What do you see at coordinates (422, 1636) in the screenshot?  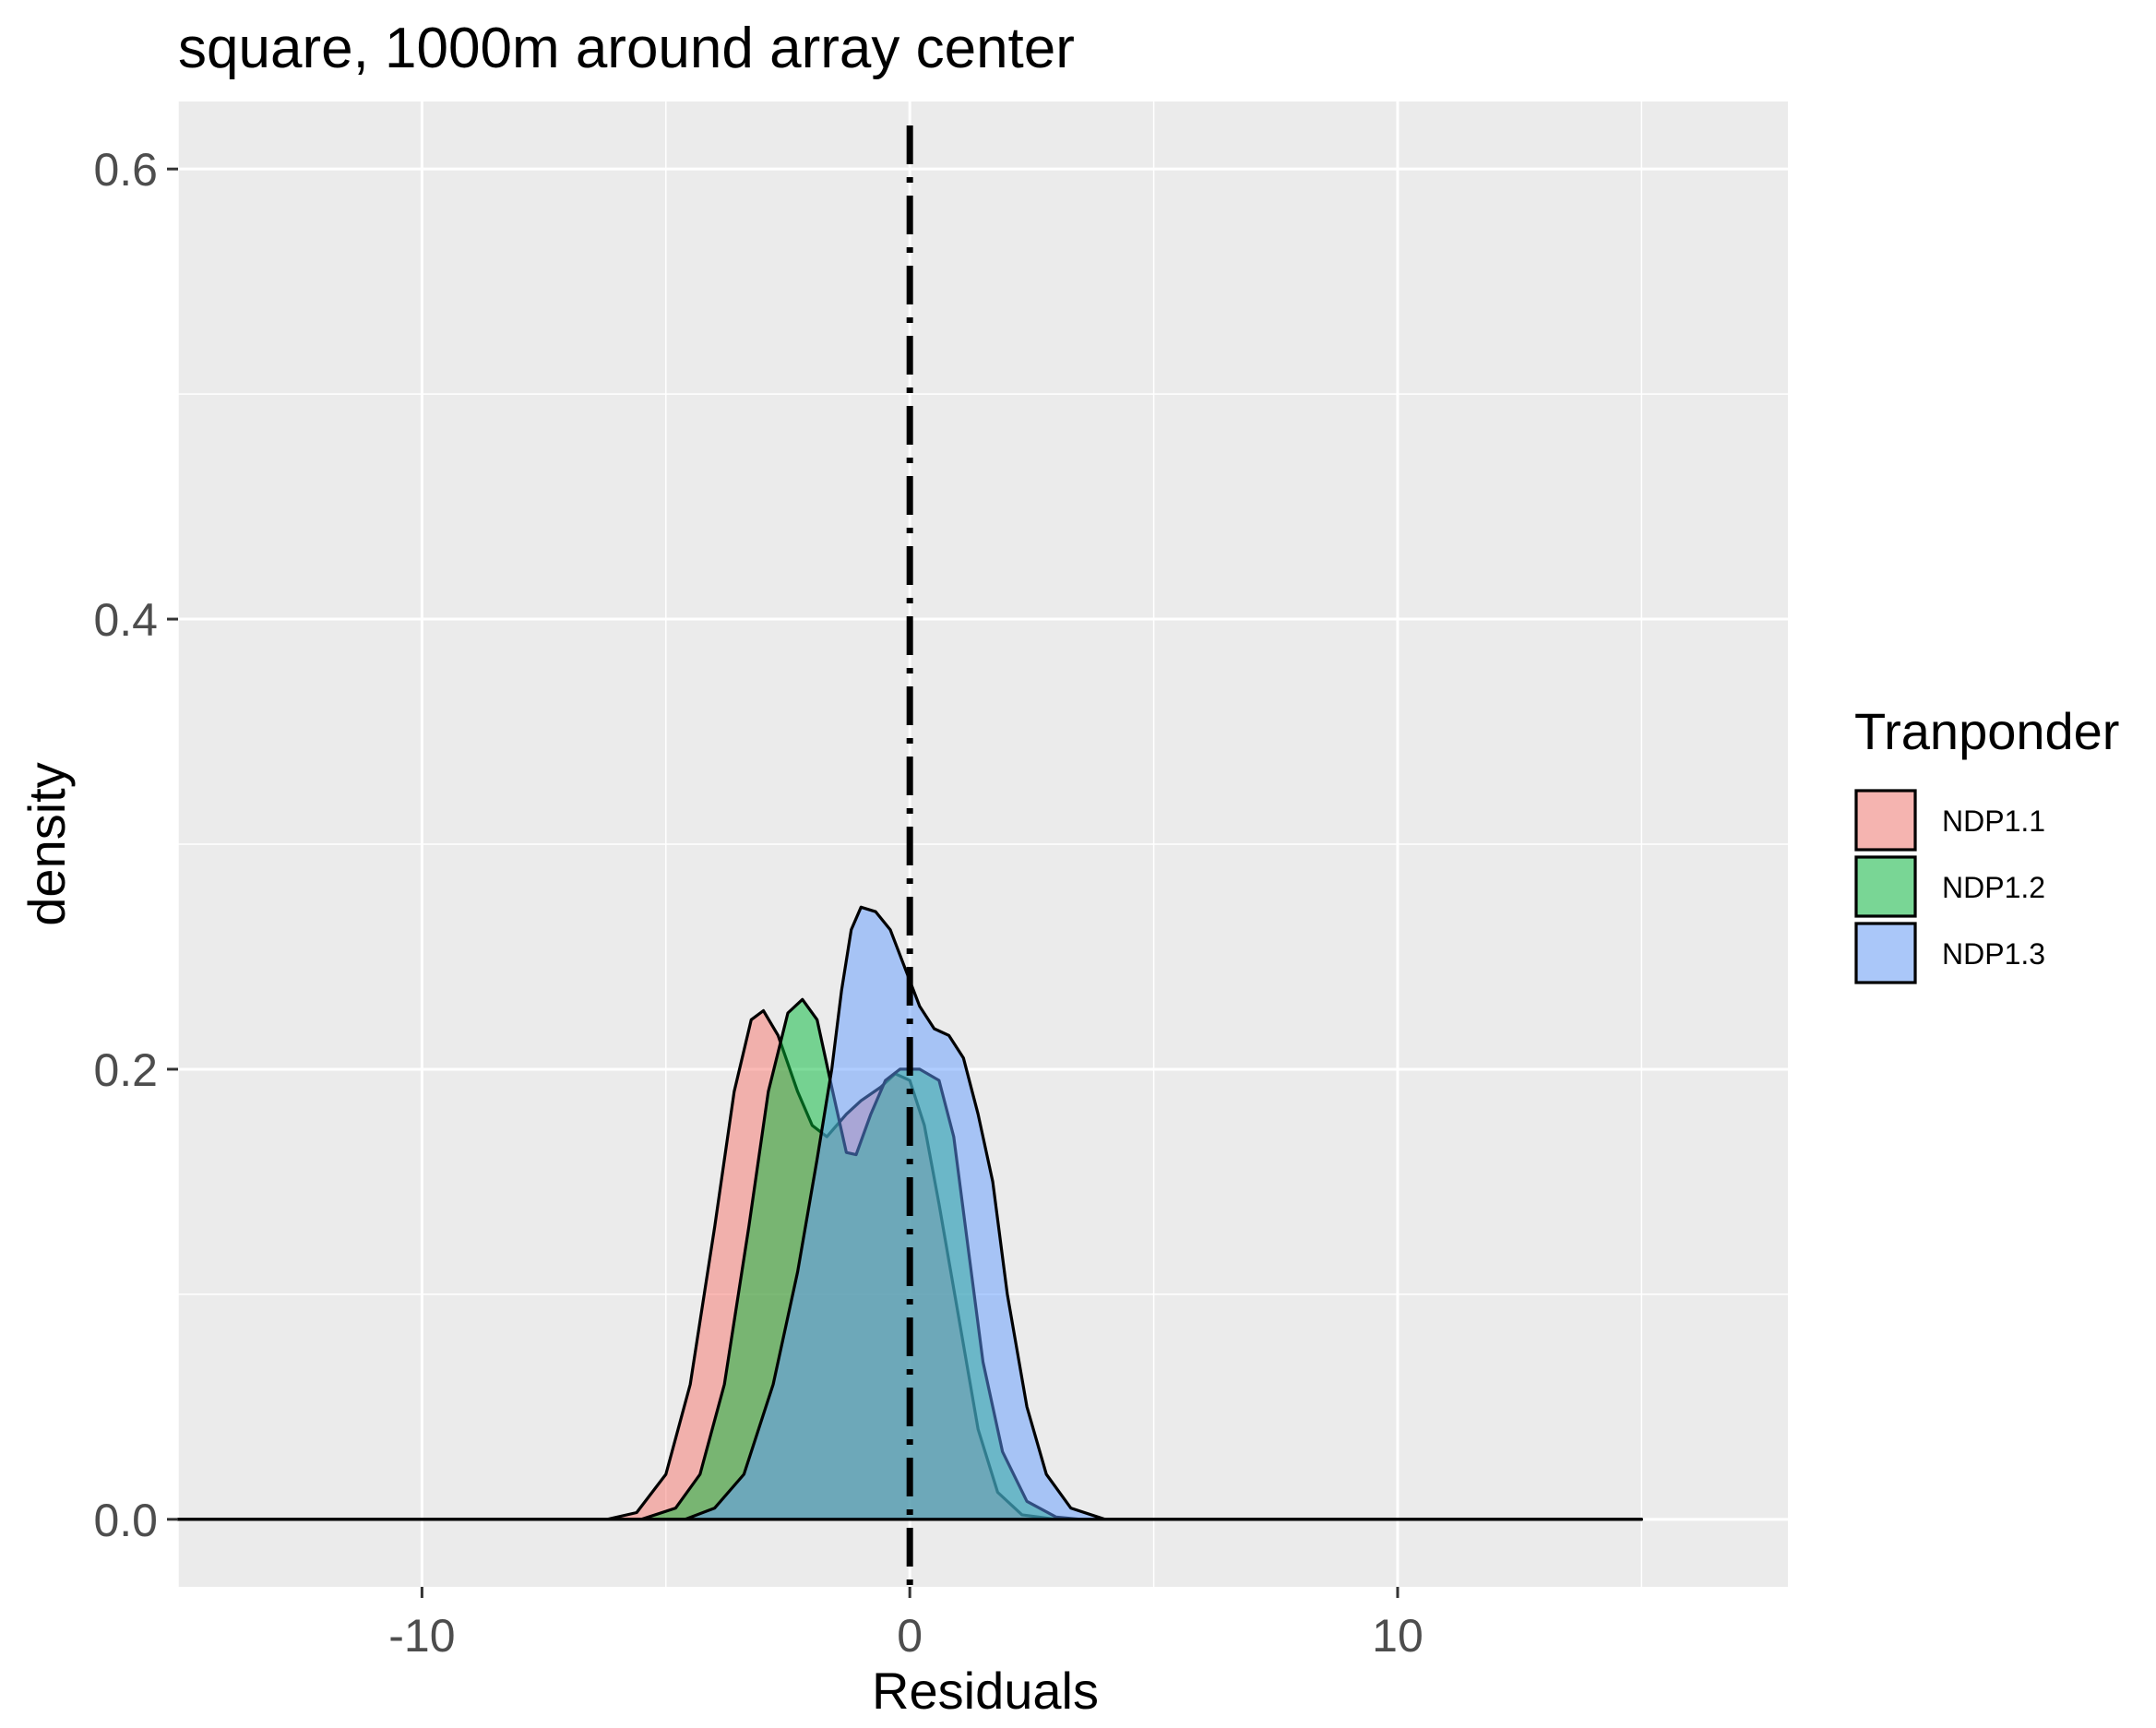 I see `x-tick-label: -10` at bounding box center [422, 1636].